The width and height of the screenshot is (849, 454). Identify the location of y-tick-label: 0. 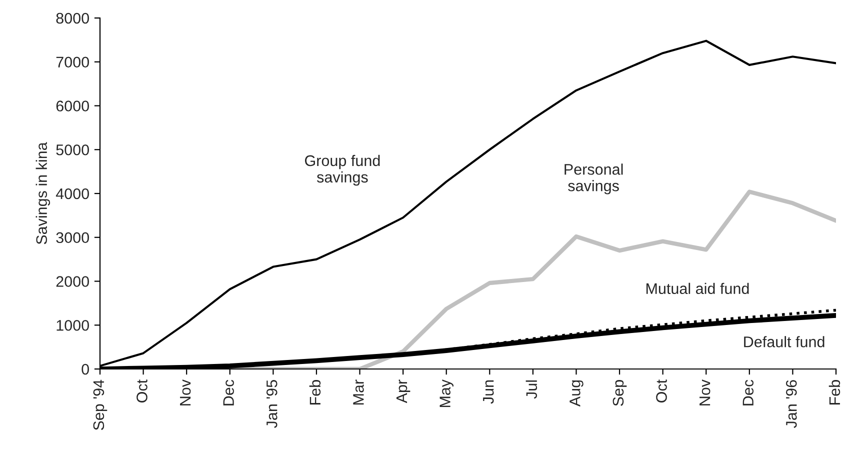
(85, 369).